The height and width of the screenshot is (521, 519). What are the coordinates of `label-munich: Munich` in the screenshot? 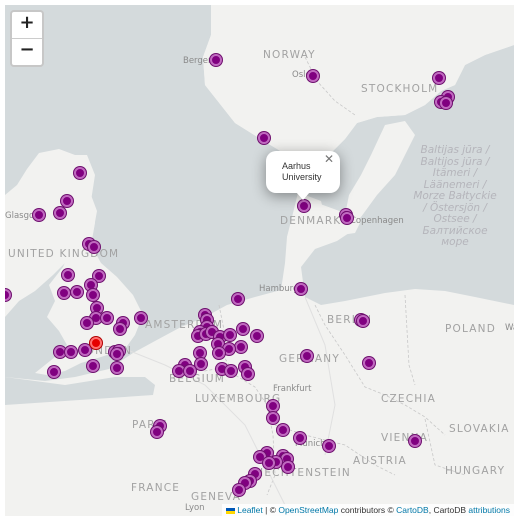 It's located at (310, 444).